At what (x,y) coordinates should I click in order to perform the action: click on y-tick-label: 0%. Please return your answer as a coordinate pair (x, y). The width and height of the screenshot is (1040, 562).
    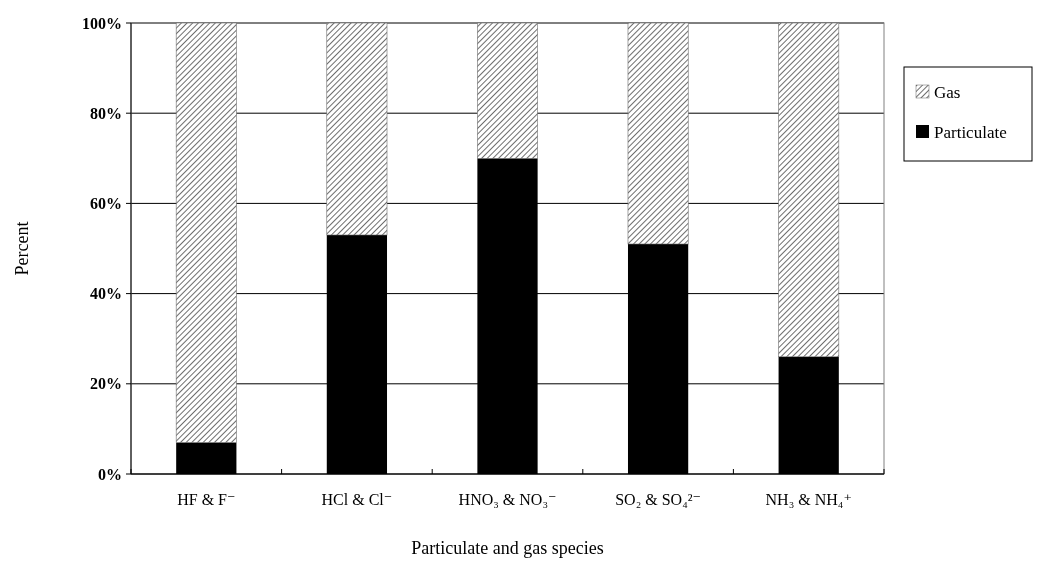
    Looking at the image, I should click on (110, 474).